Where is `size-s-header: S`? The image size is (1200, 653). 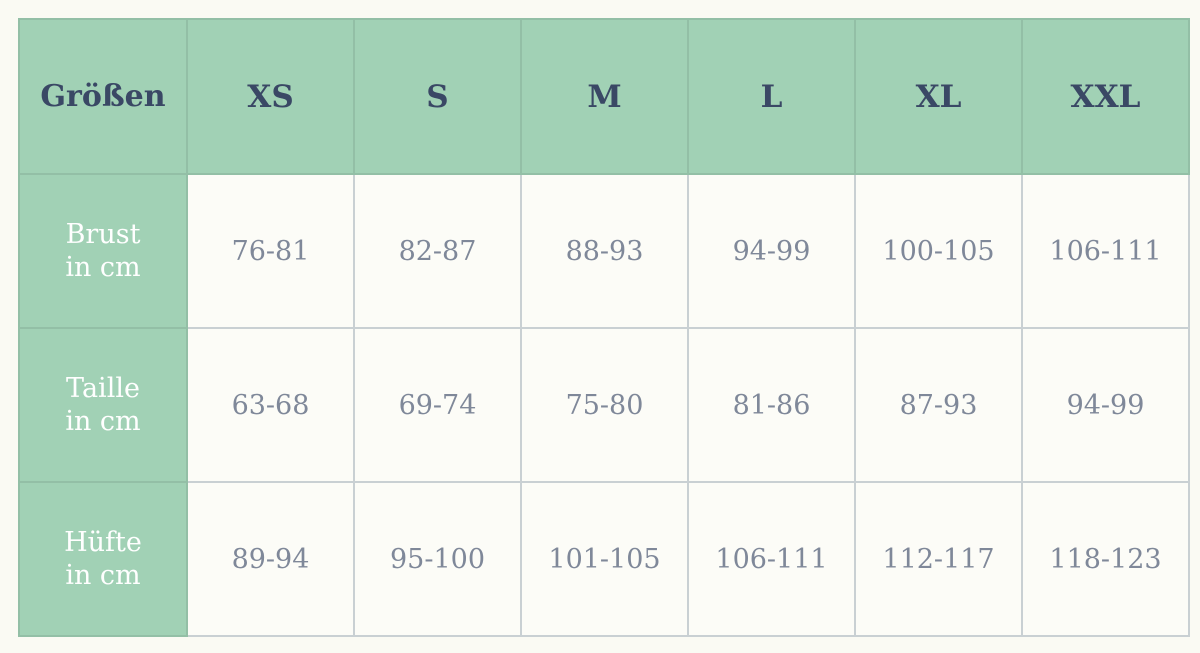
size-s-header: S is located at coordinates (437, 96).